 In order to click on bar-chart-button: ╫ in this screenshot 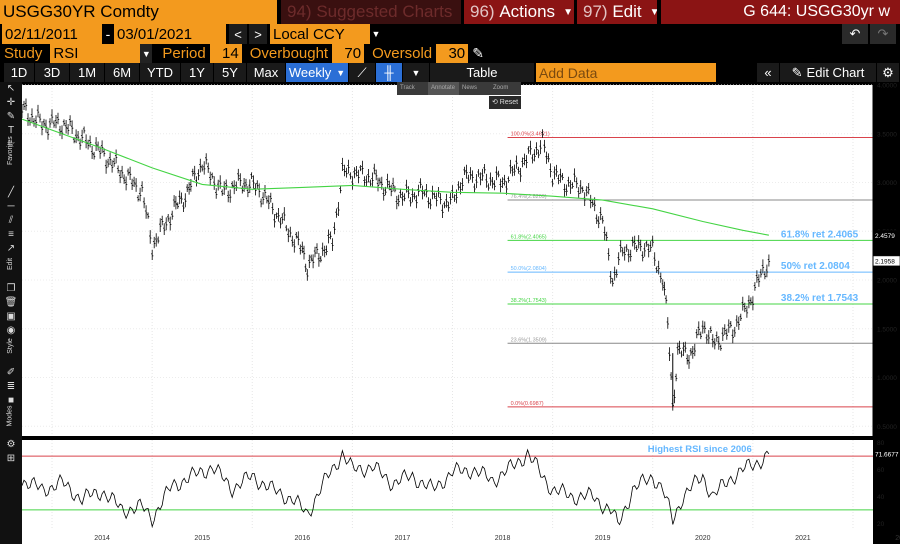, I will do `click(389, 72)`.